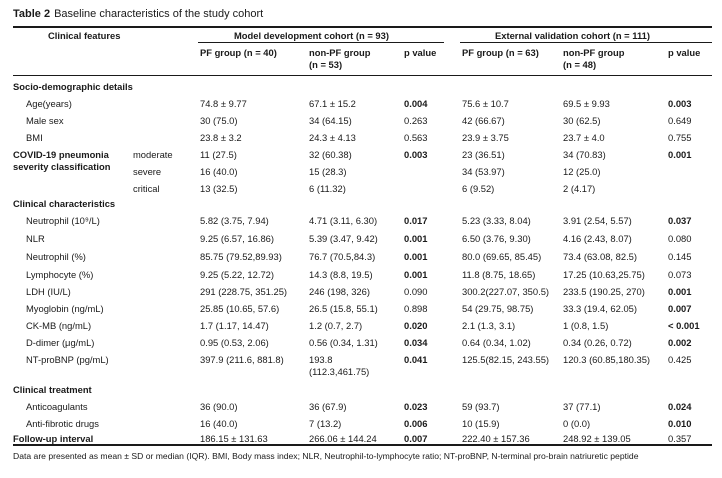  Describe the element at coordinates (64, 203) in the screenshot. I see `section-clinical-characteristics: Clinical characteristics` at that location.